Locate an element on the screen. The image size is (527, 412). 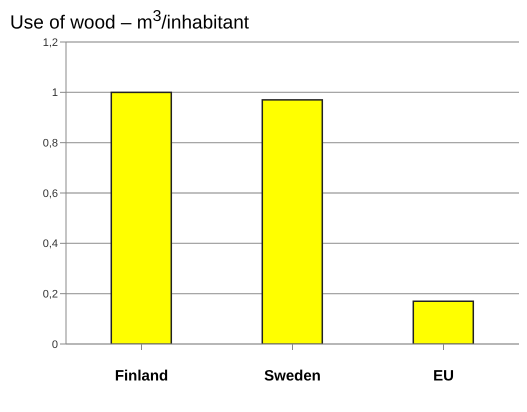
x-tick-label: Finland is located at coordinates (141, 376).